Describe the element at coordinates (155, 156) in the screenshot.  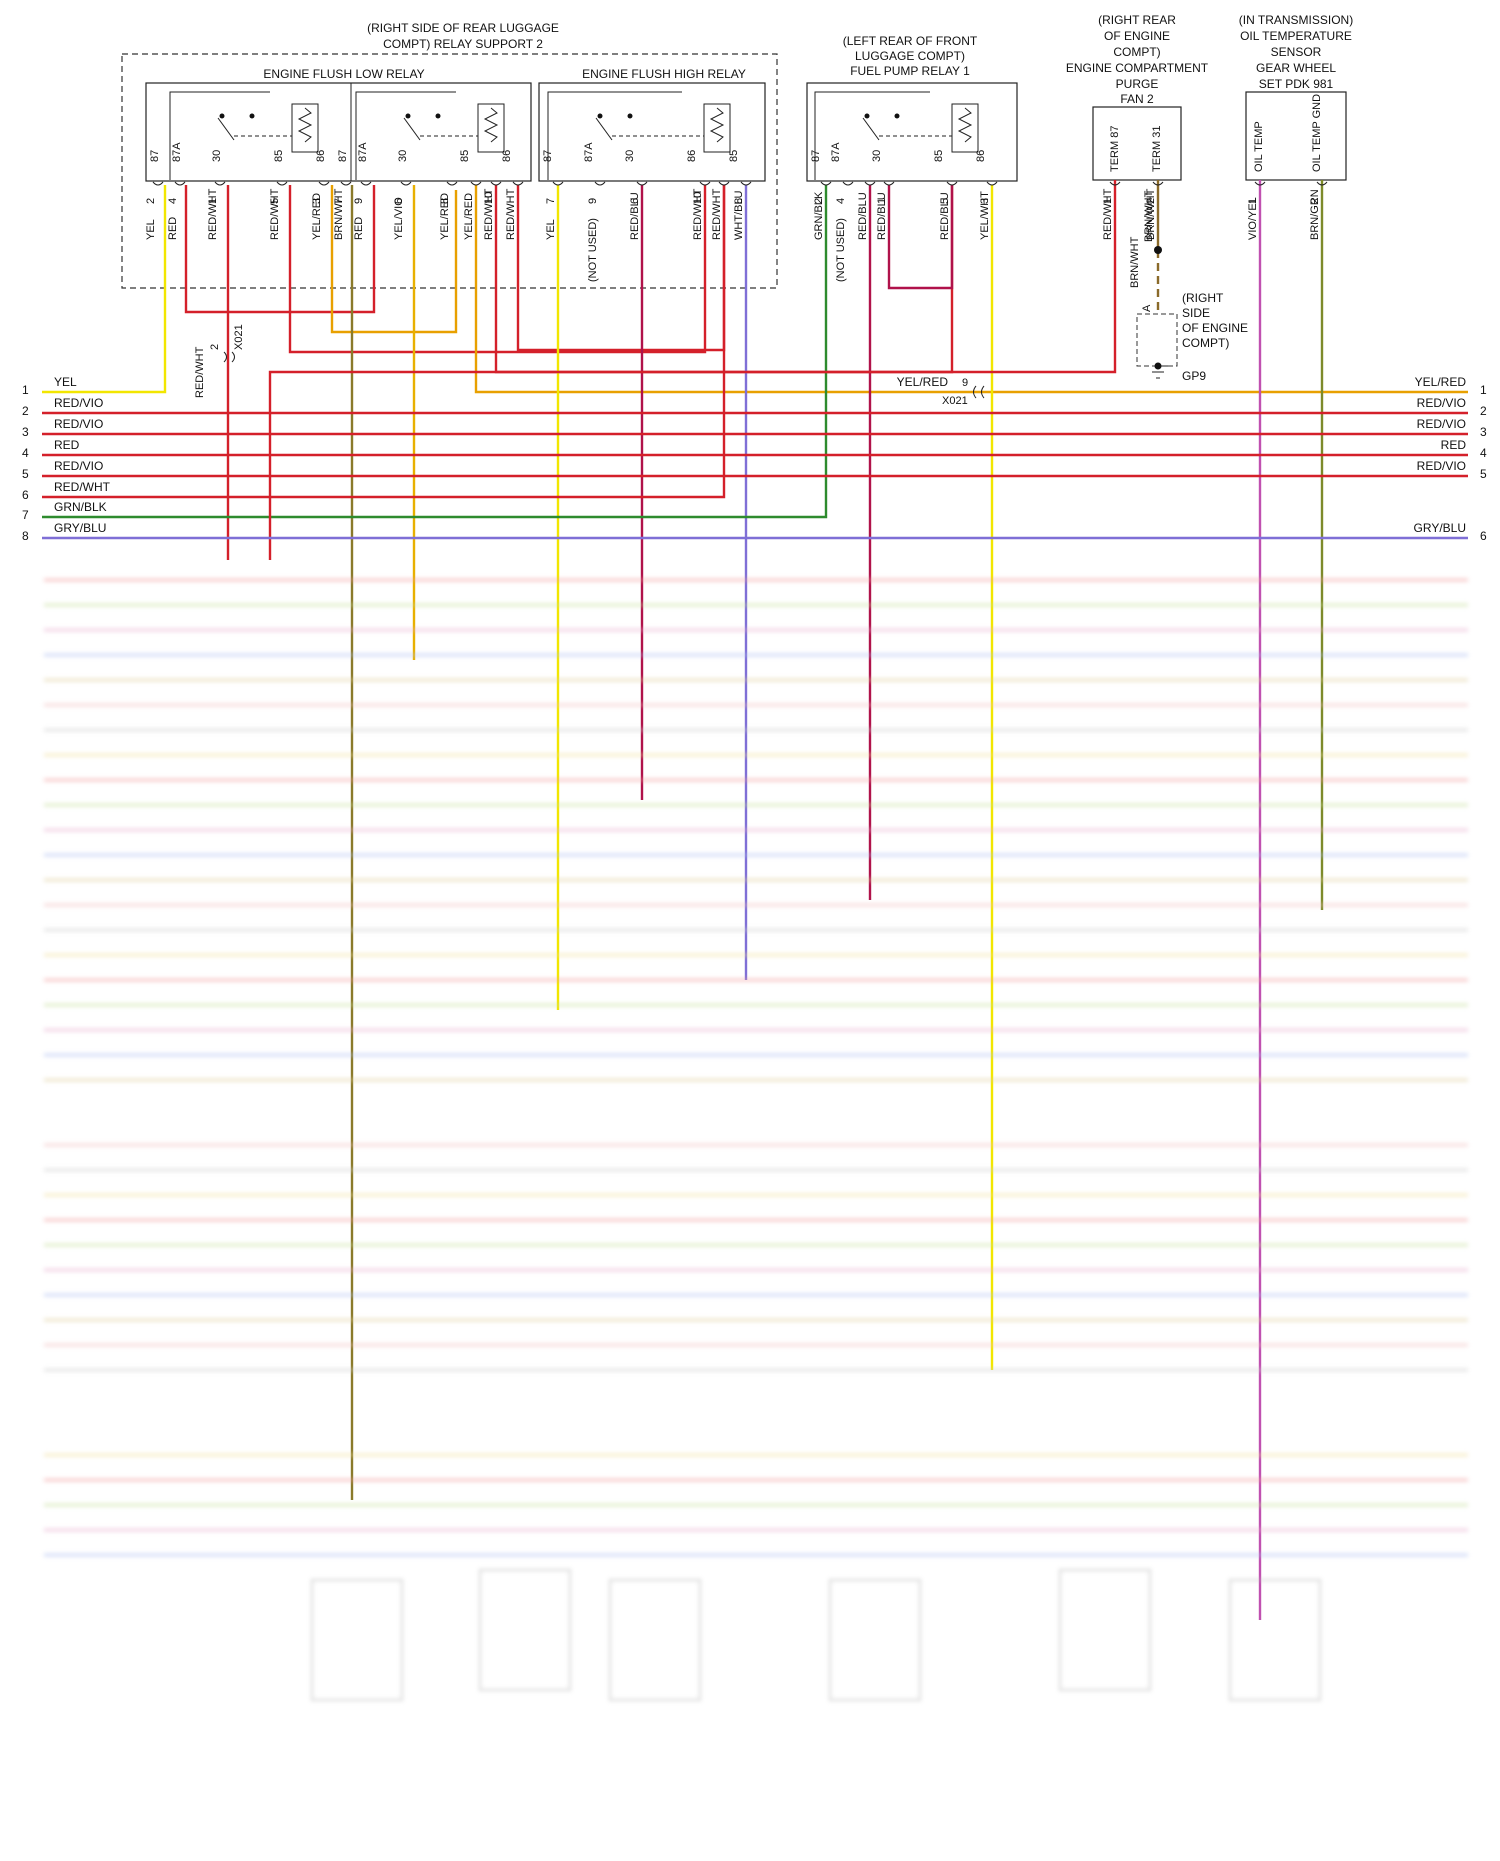
I see `low-a-term-87: 87` at that location.